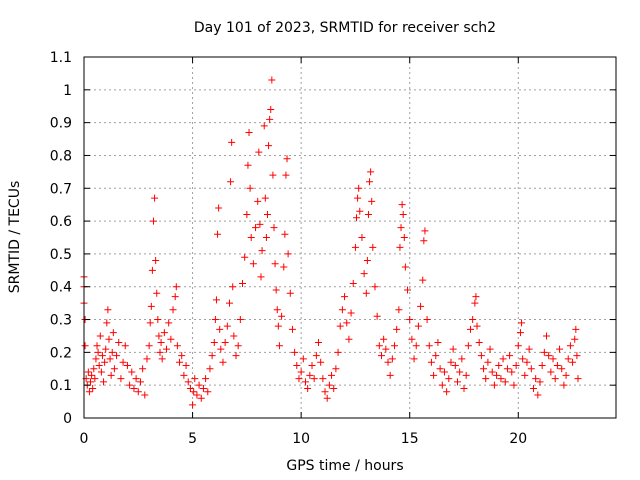 This screenshot has height=480, width=640. What do you see at coordinates (304, 439) in the screenshot?
I see `x-tick-labels: 0 5 10 15 20` at bounding box center [304, 439].